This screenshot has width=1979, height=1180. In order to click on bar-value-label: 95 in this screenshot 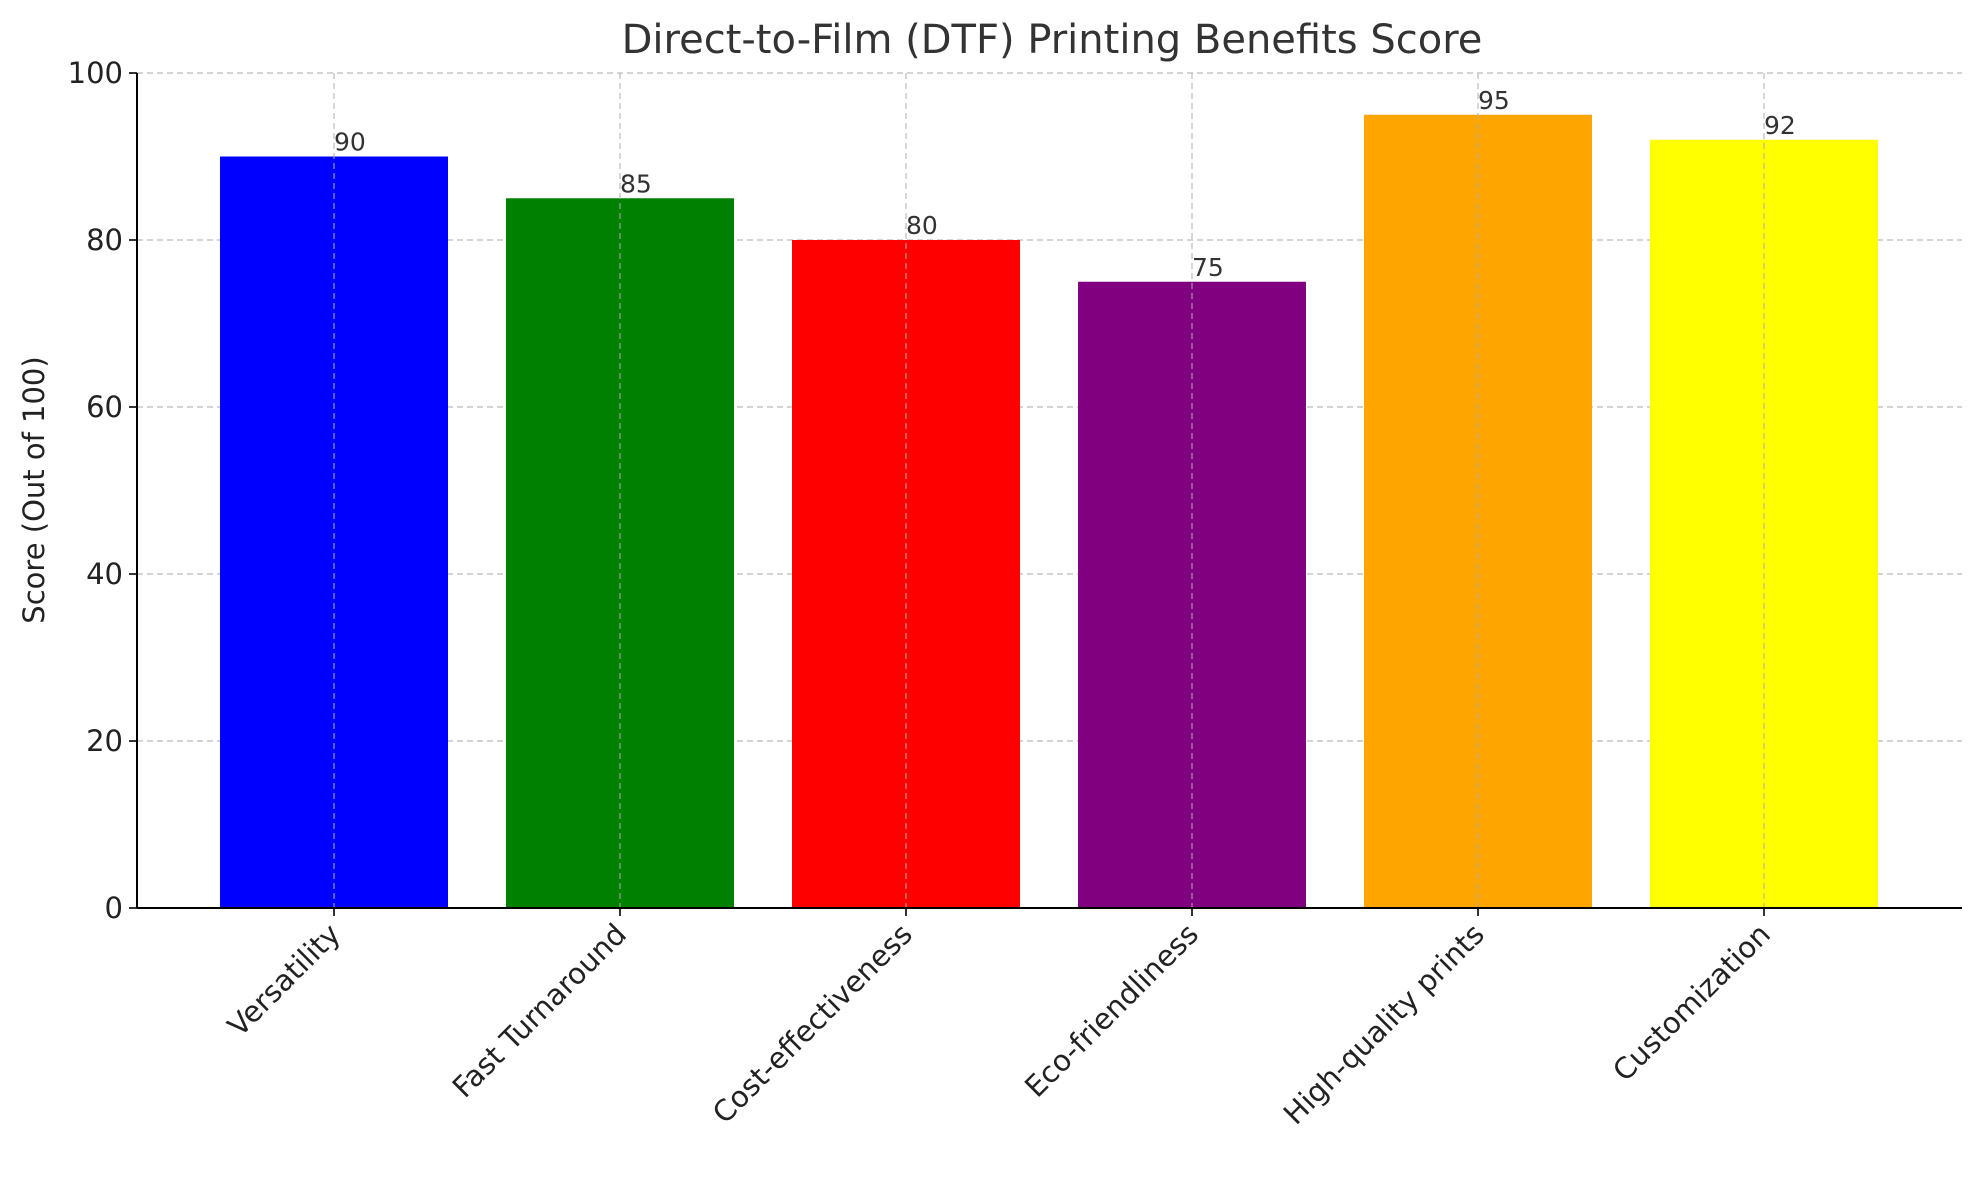, I will do `click(1494, 100)`.